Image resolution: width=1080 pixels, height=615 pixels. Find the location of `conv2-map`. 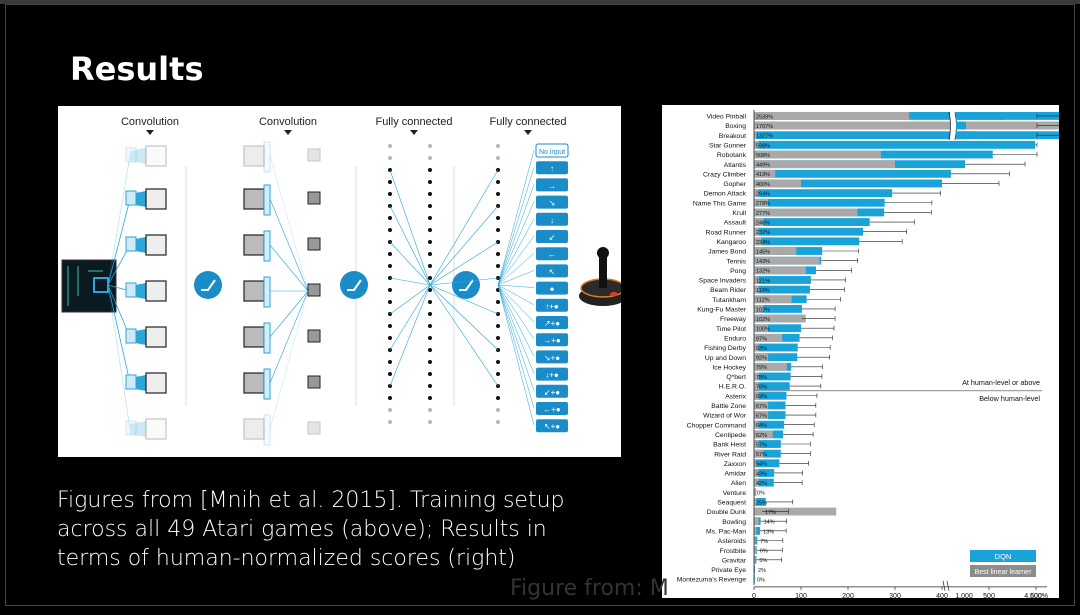

conv2-map is located at coordinates (254, 291).